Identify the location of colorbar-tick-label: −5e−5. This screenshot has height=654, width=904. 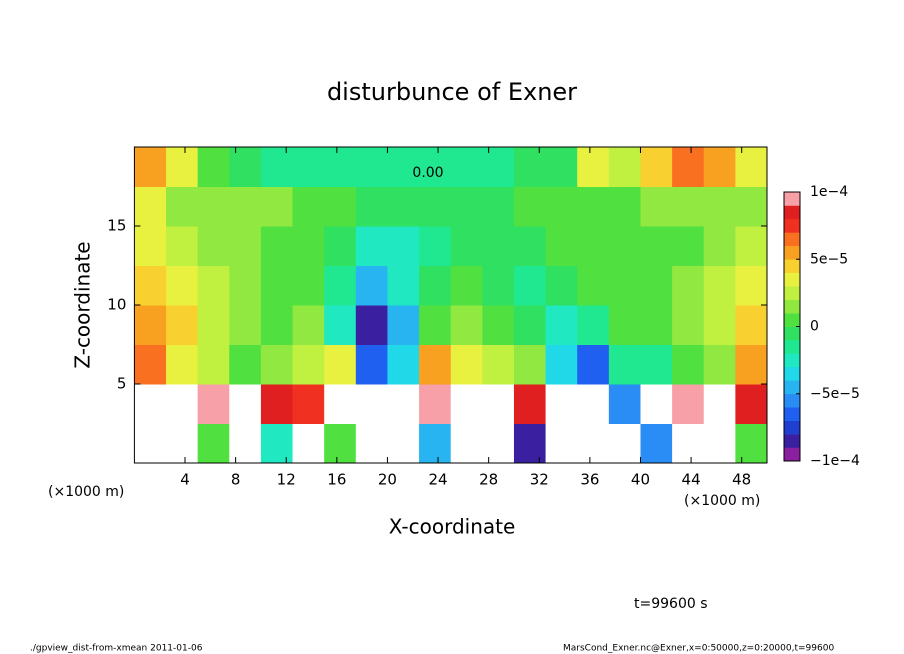
(835, 394).